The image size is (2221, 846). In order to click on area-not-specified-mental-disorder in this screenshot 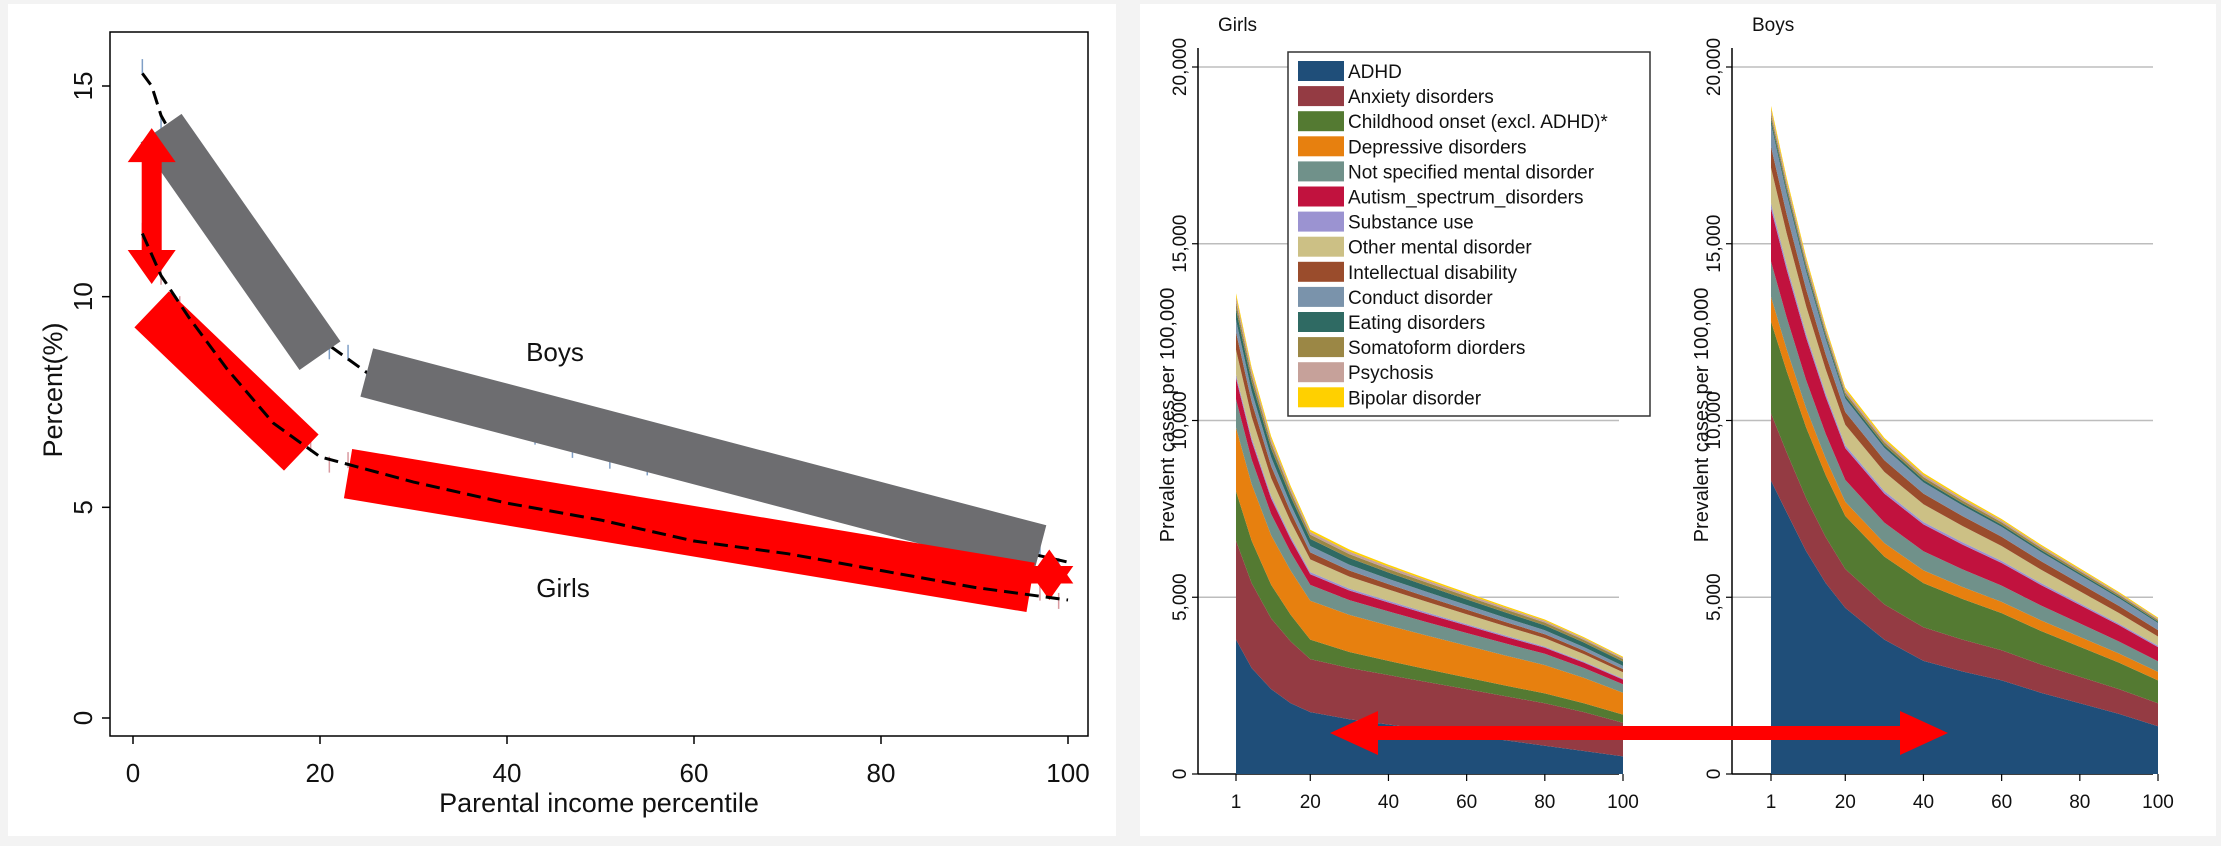, I will do `click(1429, 546)`.